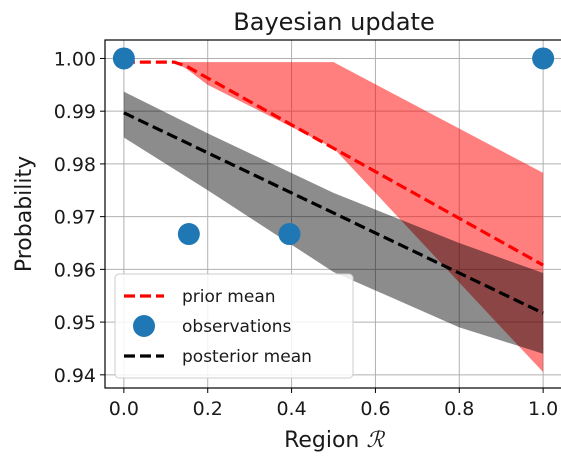 The image size is (561, 460). What do you see at coordinates (333, 22) in the screenshot?
I see `chart-title: Bayesian update` at bounding box center [333, 22].